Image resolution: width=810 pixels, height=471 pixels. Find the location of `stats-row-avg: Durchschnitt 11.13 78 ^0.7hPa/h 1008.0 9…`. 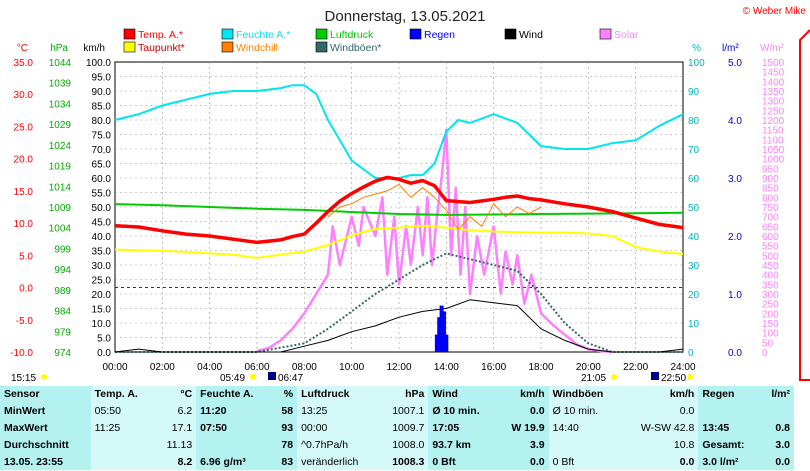

stats-row-avg: Durchschnitt 11.13 78 ^0.7hPa/h 1008.0 9… is located at coordinates (397, 445).